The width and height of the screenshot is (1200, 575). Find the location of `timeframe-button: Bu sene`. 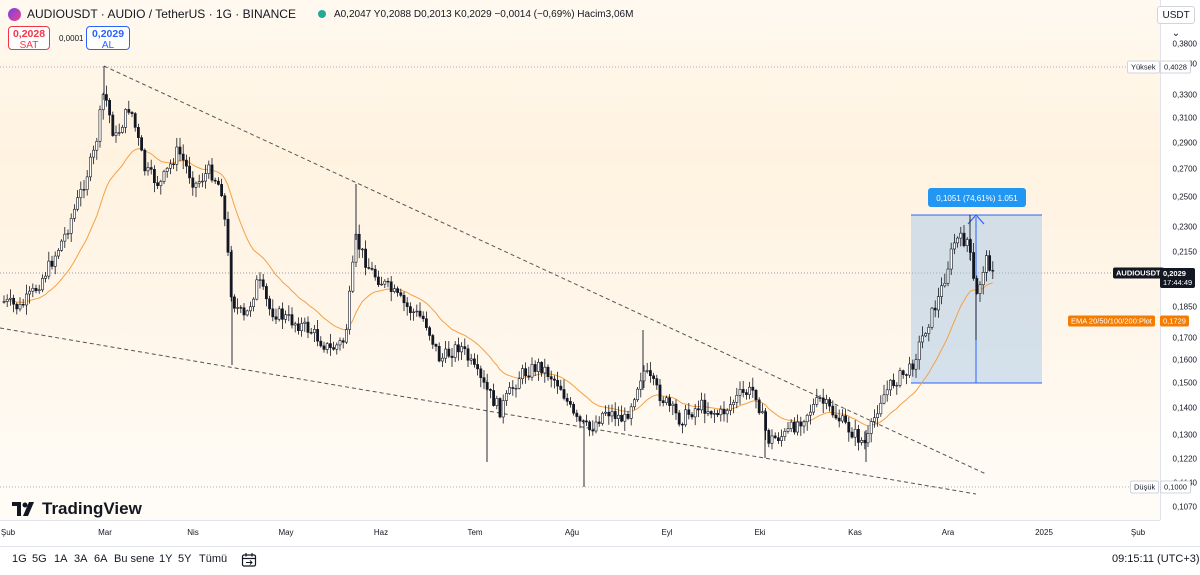

timeframe-button: Bu sene is located at coordinates (134, 559).